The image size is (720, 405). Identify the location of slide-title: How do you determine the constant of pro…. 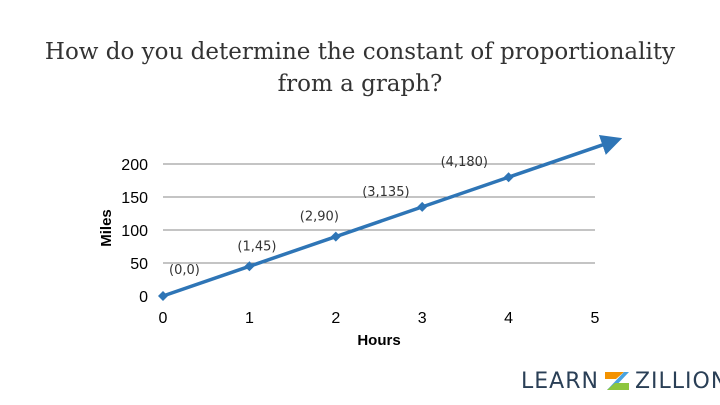
(360, 68).